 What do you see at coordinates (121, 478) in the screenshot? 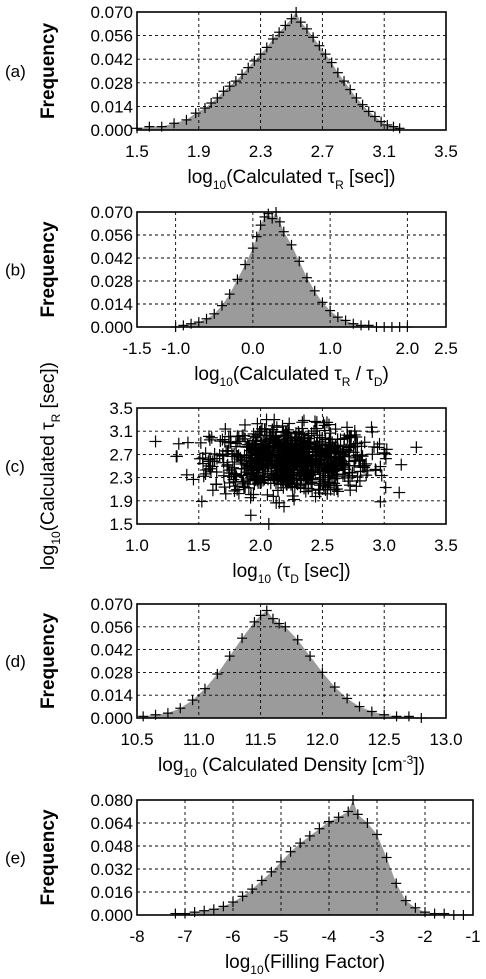
I see `y-tick-label: 2.3` at bounding box center [121, 478].